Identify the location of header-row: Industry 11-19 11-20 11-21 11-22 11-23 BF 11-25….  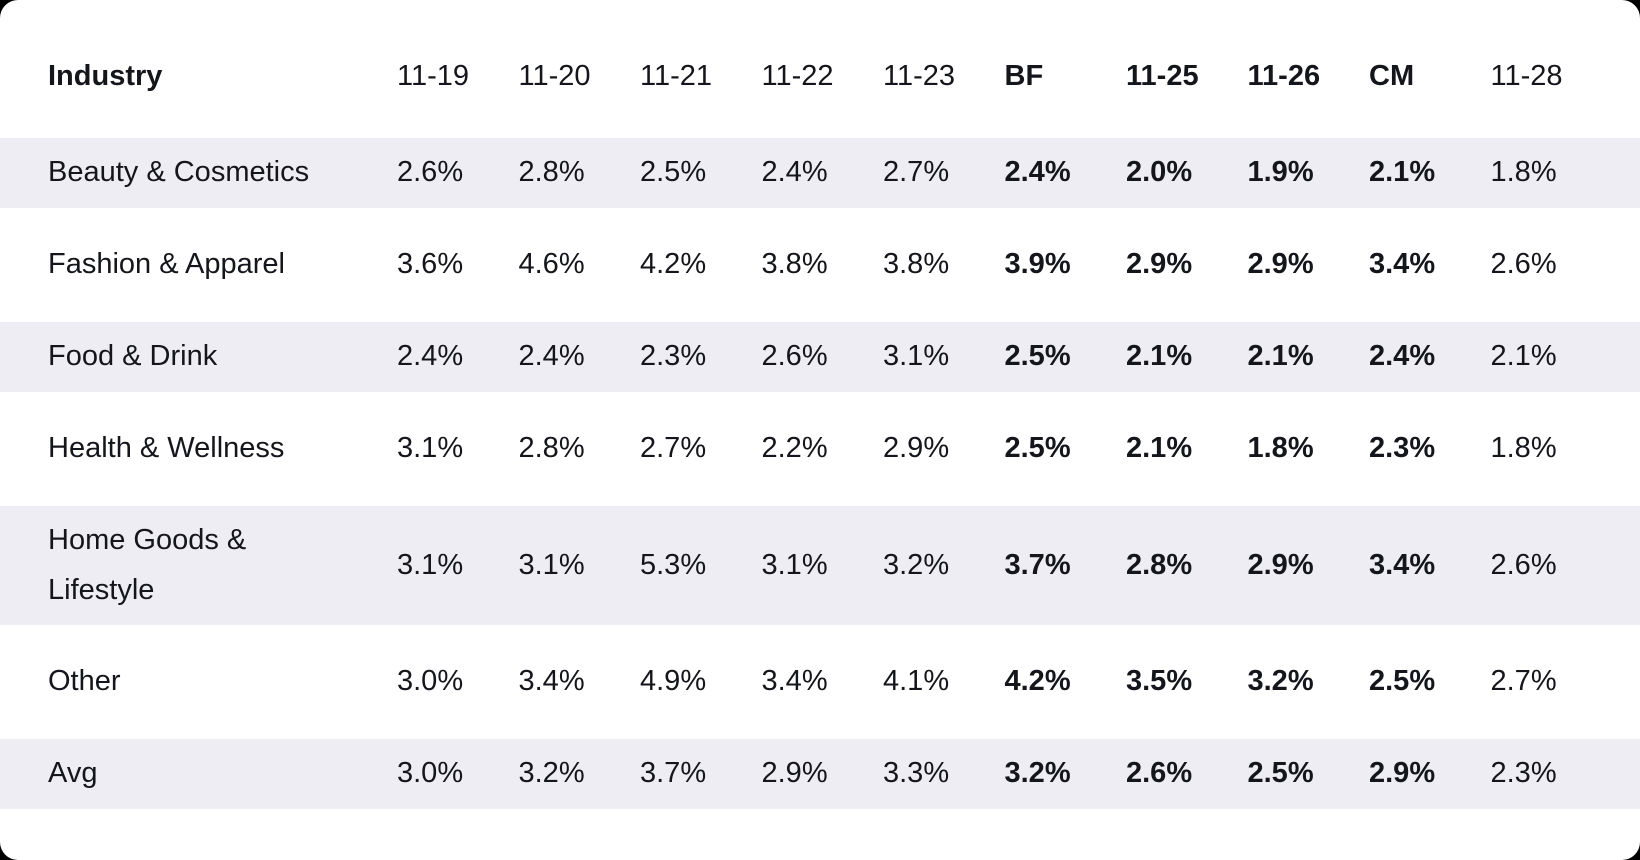
(820, 69).